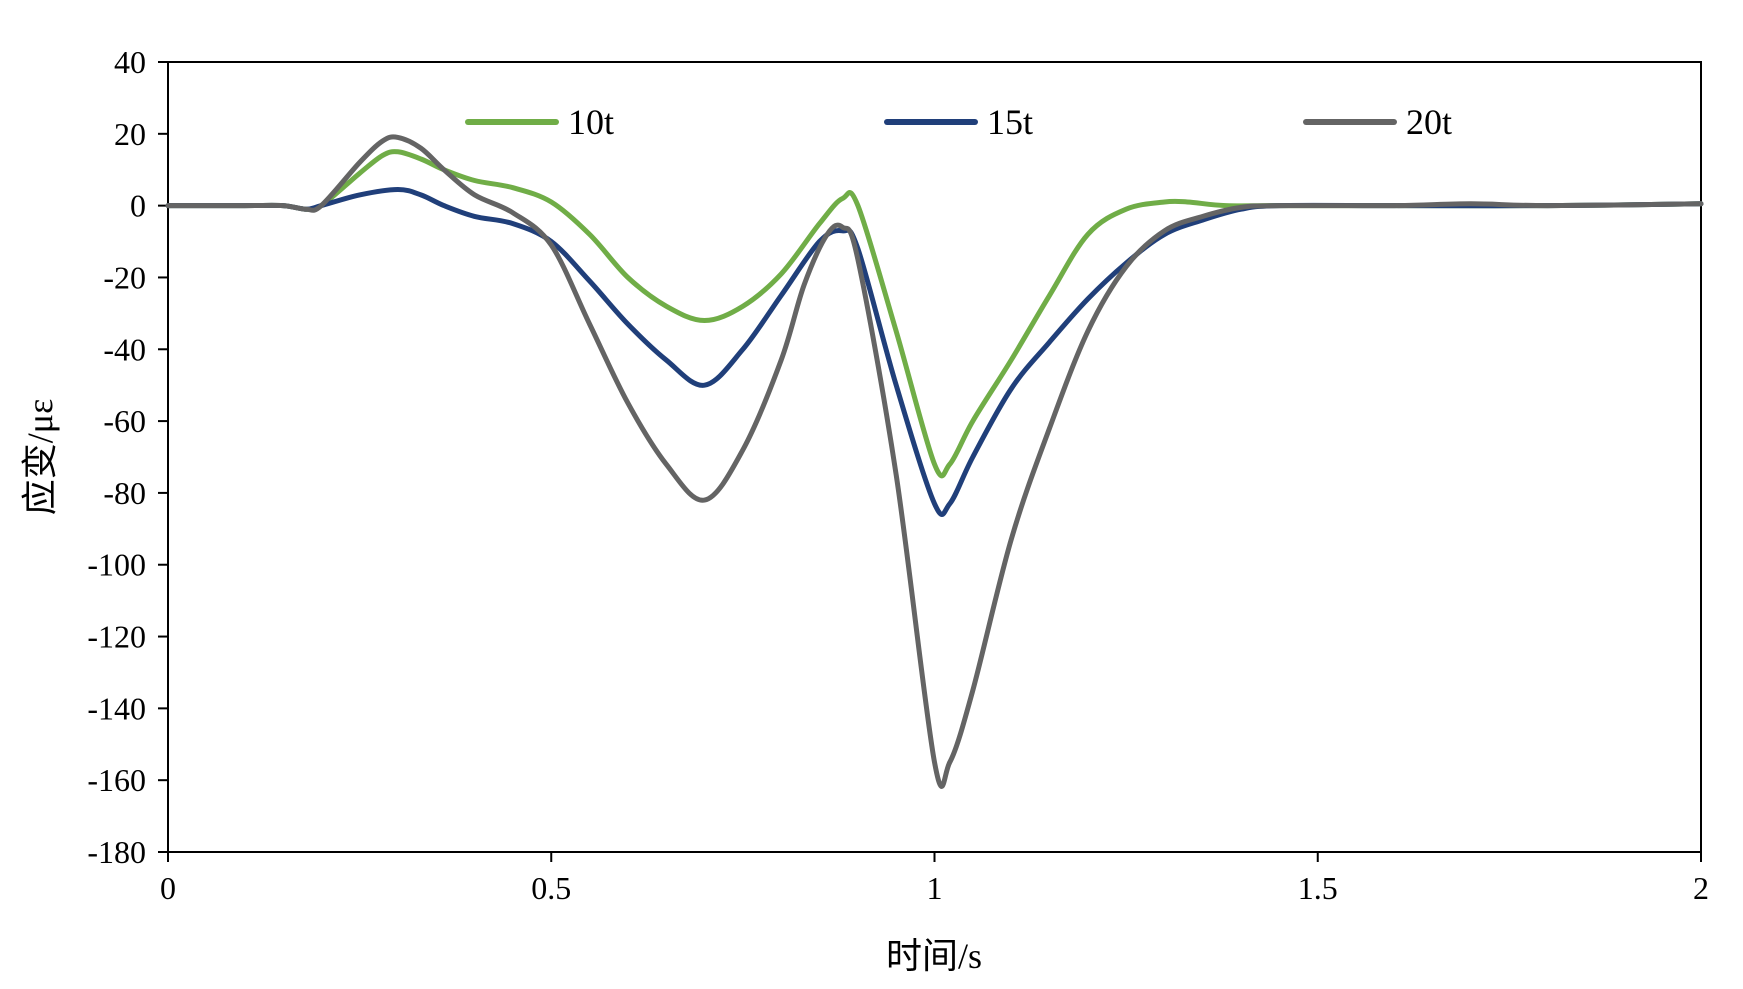 The width and height of the screenshot is (1743, 989). I want to click on x-axis-ticks: 0 0.5 1 1.5 2, so click(934, 879).